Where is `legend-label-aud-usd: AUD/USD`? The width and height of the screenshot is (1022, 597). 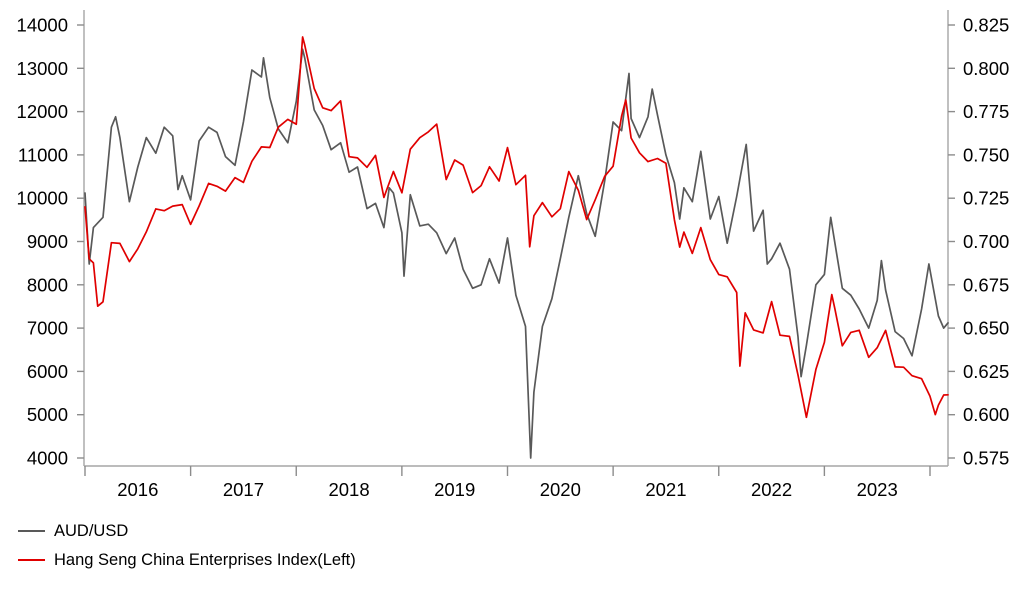
legend-label-aud-usd: AUD/USD is located at coordinates (91, 531).